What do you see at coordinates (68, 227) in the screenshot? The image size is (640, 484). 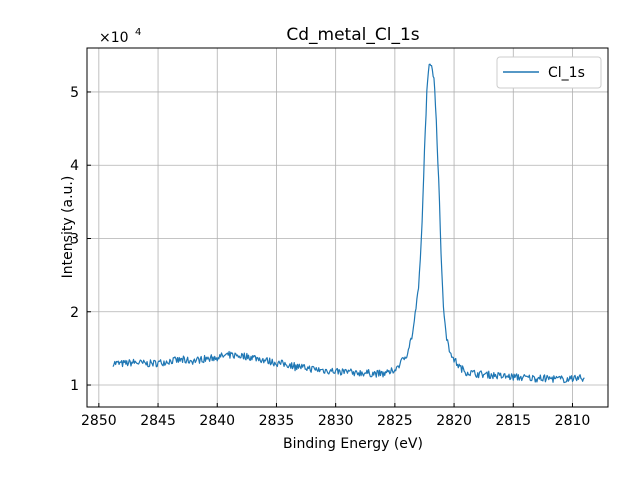 I see `y-axis-label: Intensity (a.u.)` at bounding box center [68, 227].